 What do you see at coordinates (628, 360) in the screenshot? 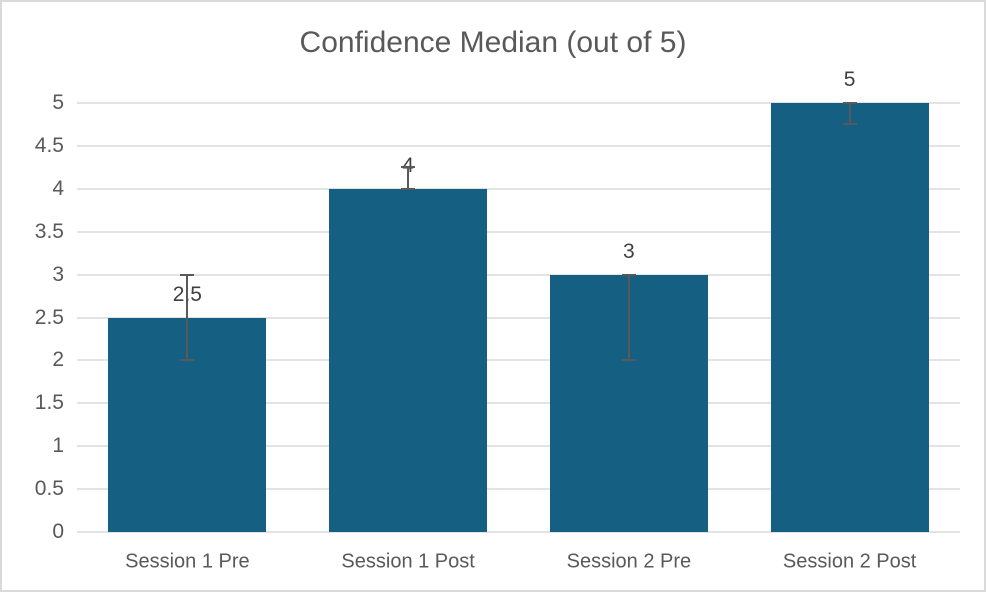
I see `error-bar-cap-bottom-session-2-pre` at bounding box center [628, 360].